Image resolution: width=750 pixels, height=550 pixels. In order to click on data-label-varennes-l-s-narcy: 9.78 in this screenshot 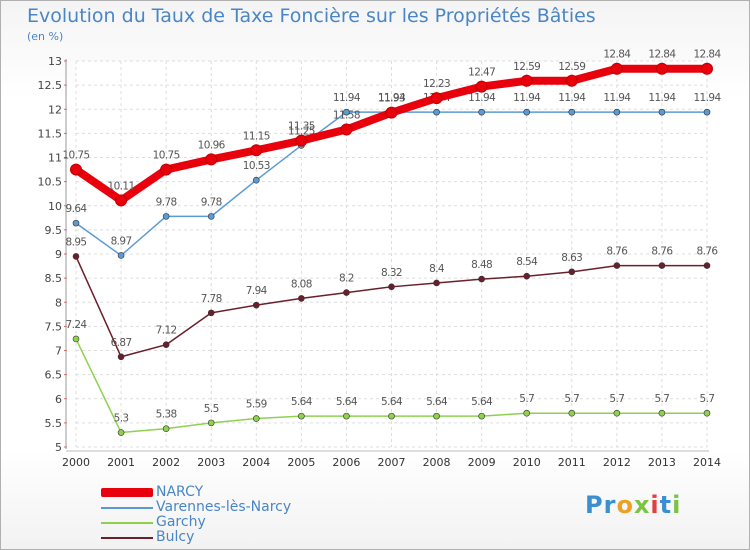, I will do `click(166, 202)`.